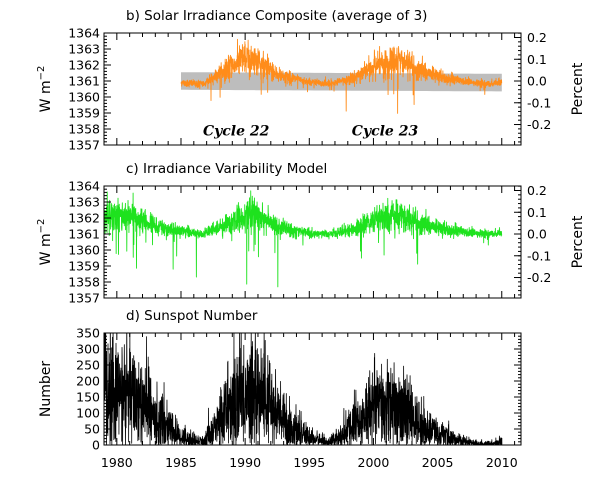 This screenshot has height=478, width=600. What do you see at coordinates (236, 131) in the screenshot?
I see `cycle-annotation: Cycle 22` at bounding box center [236, 131].